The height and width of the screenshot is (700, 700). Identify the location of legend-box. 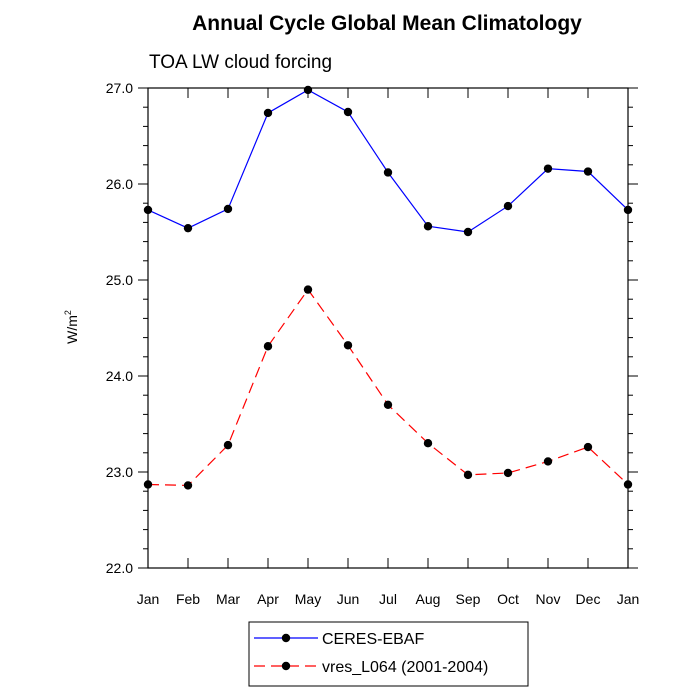
(388, 654).